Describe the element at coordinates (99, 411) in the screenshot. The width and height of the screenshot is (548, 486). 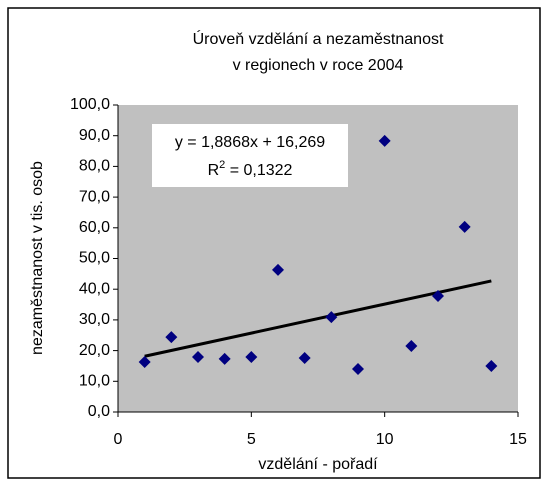
I see `y-tick-label: 0,0` at that location.